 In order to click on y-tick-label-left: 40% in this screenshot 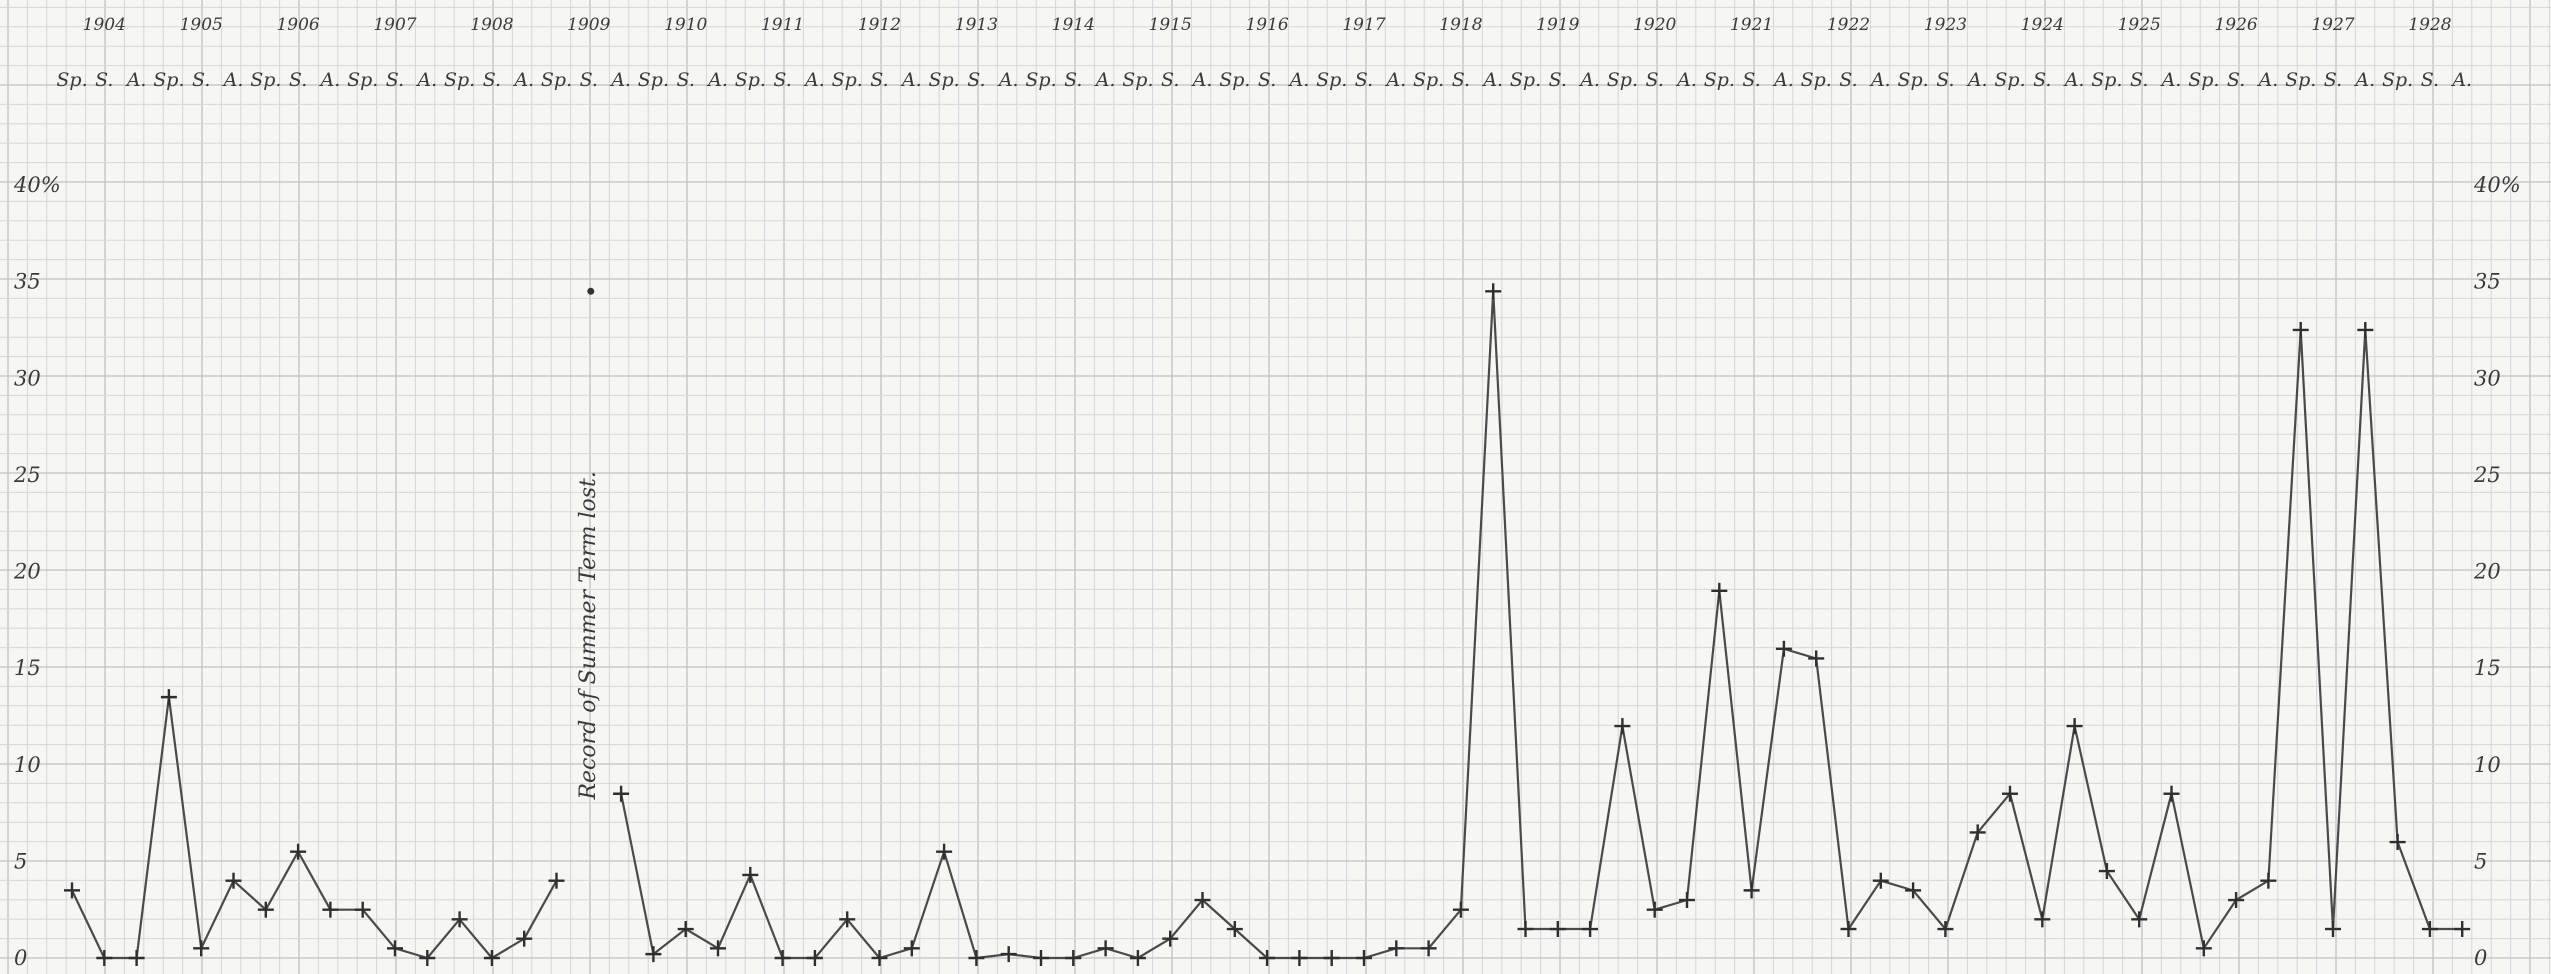, I will do `click(37, 185)`.